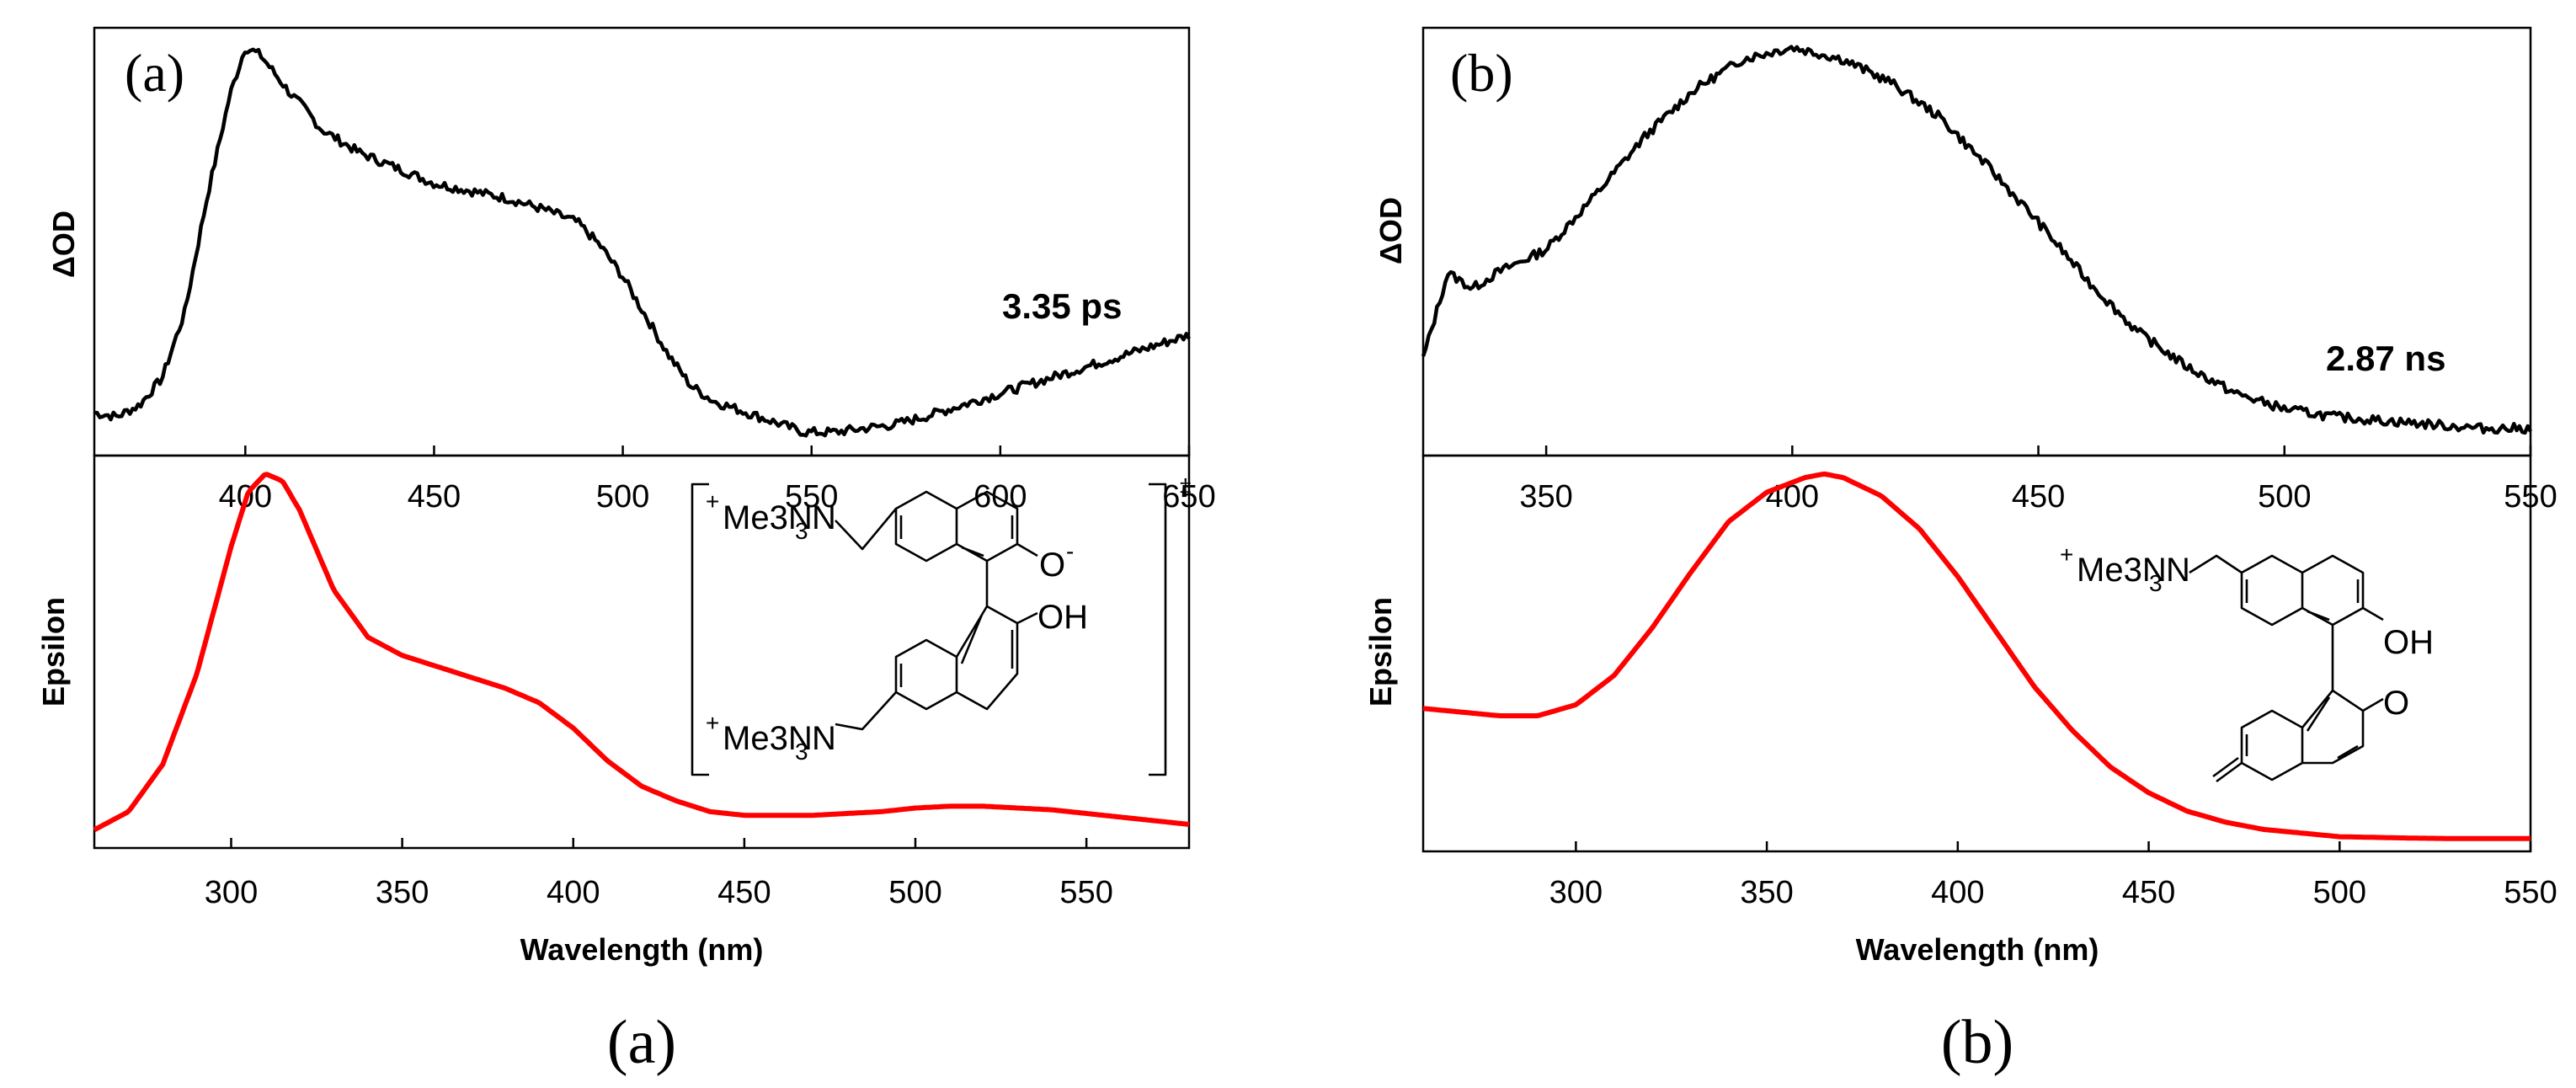 The image size is (2576, 1088). I want to click on structure-a: ‡ + Me3N 3 N O - OH + Me3N 3 N, so click(941, 625).